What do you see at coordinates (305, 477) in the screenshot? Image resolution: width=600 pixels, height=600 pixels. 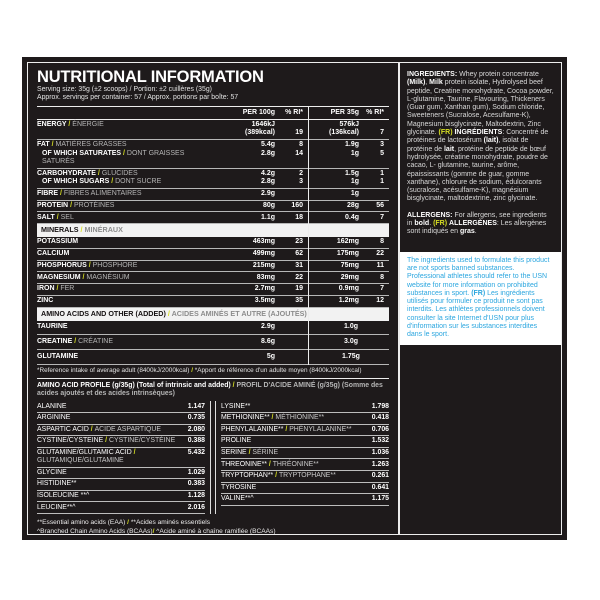 I see `amino-row: TRYPTOPHAN** / TRYPTOPHANE** 0.261` at bounding box center [305, 477].